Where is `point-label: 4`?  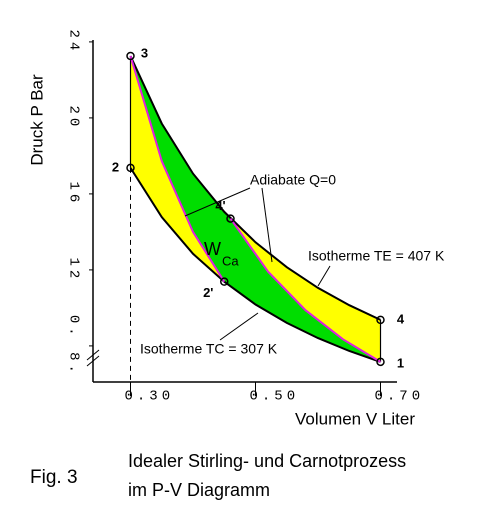
point-label: 4 is located at coordinates (401, 318).